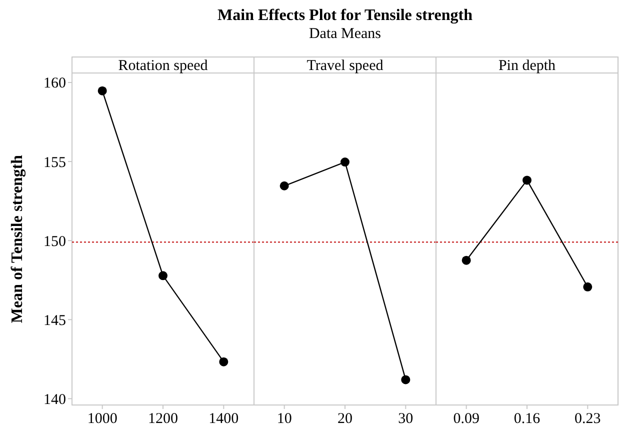 This screenshot has width=619, height=426. I want to click on chart-title: Main Effects Plot for Tensile strength, so click(345, 15).